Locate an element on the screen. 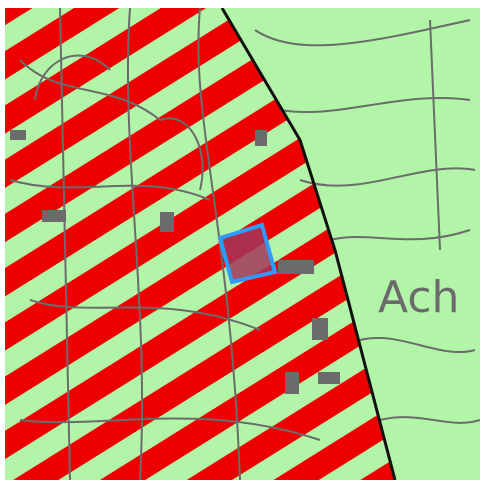 The height and width of the screenshot is (488, 485). selected-parcel is located at coordinates (247, 253).